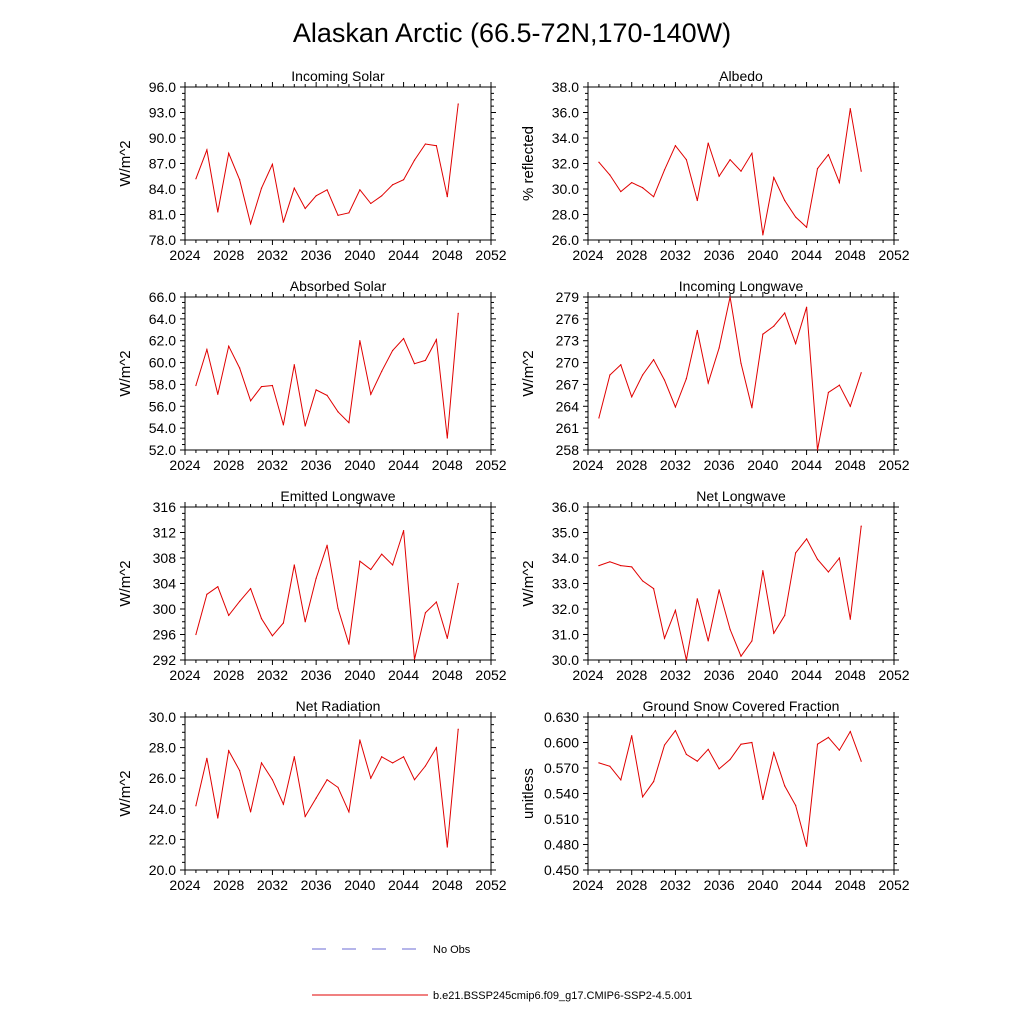 This screenshot has width=1024, height=1024. What do you see at coordinates (565, 189) in the screenshot?
I see `y-tick-label: 30.0` at bounding box center [565, 189].